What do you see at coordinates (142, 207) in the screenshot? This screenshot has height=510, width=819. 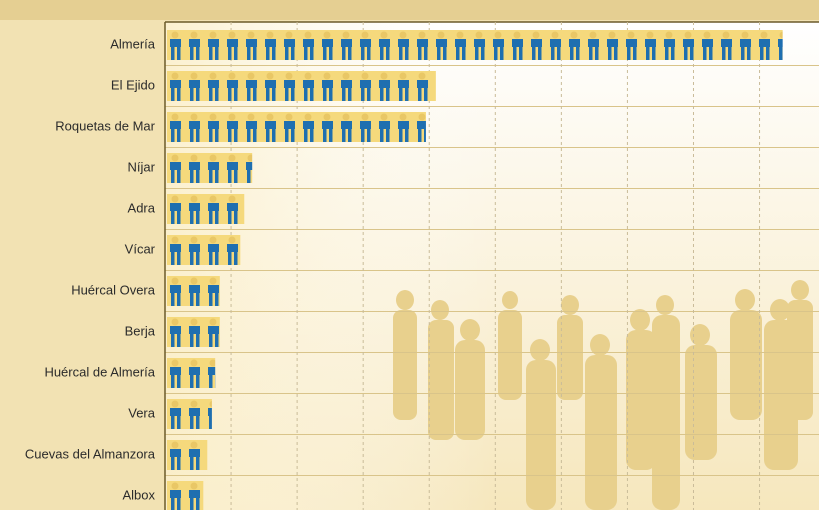 I see `category-label: Adra` at bounding box center [142, 207].